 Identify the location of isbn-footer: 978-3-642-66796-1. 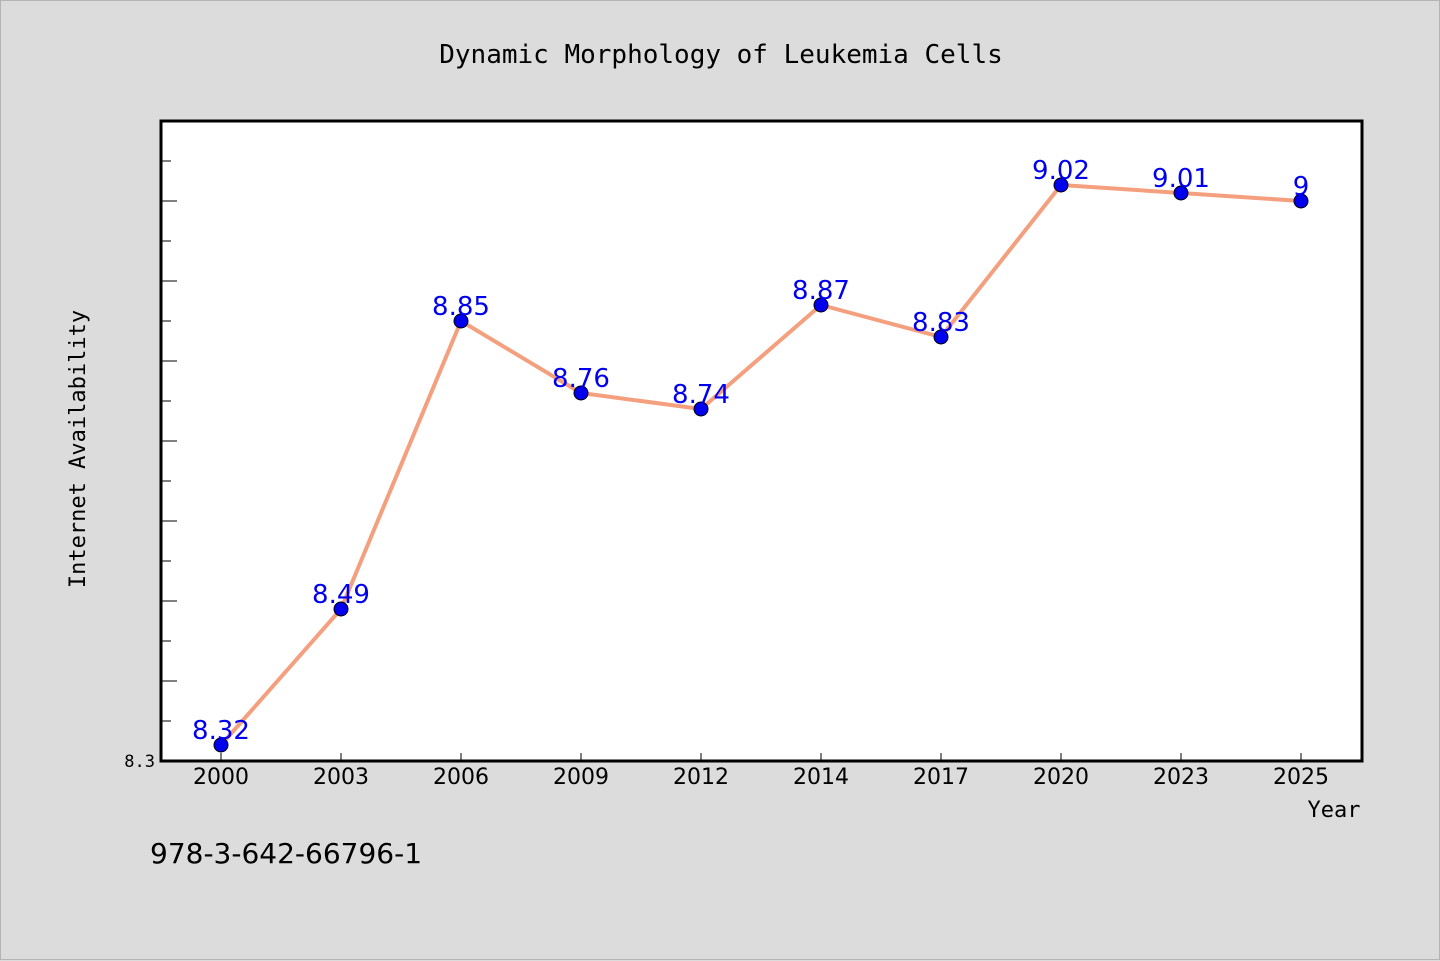
(286, 853).